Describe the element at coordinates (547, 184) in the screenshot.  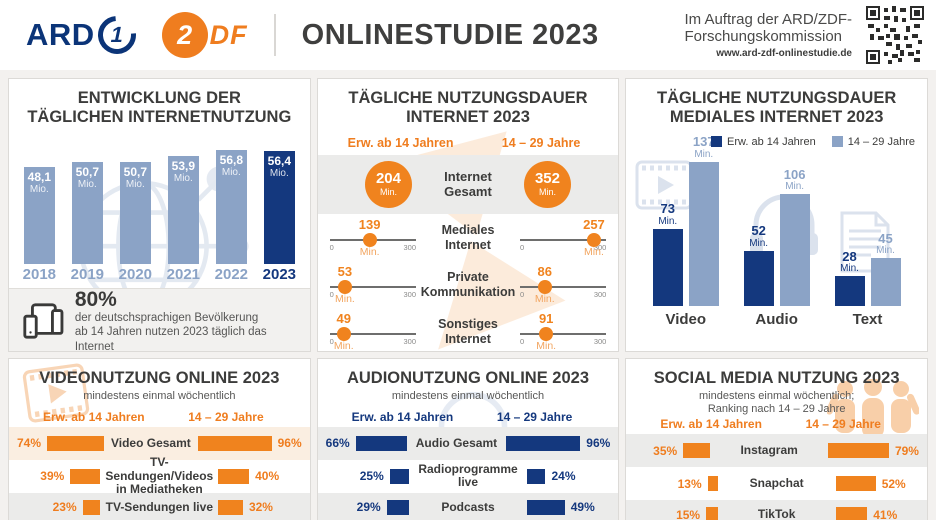
I see `total-right-bubble: 352 Min.` at that location.